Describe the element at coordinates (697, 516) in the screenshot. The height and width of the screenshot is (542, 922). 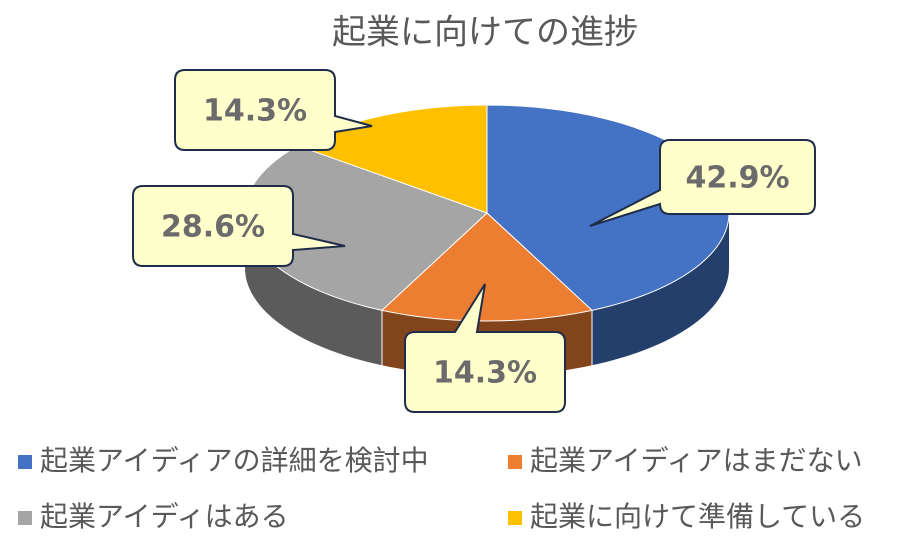
I see `legend-label: 起業に向けて準備している` at that location.